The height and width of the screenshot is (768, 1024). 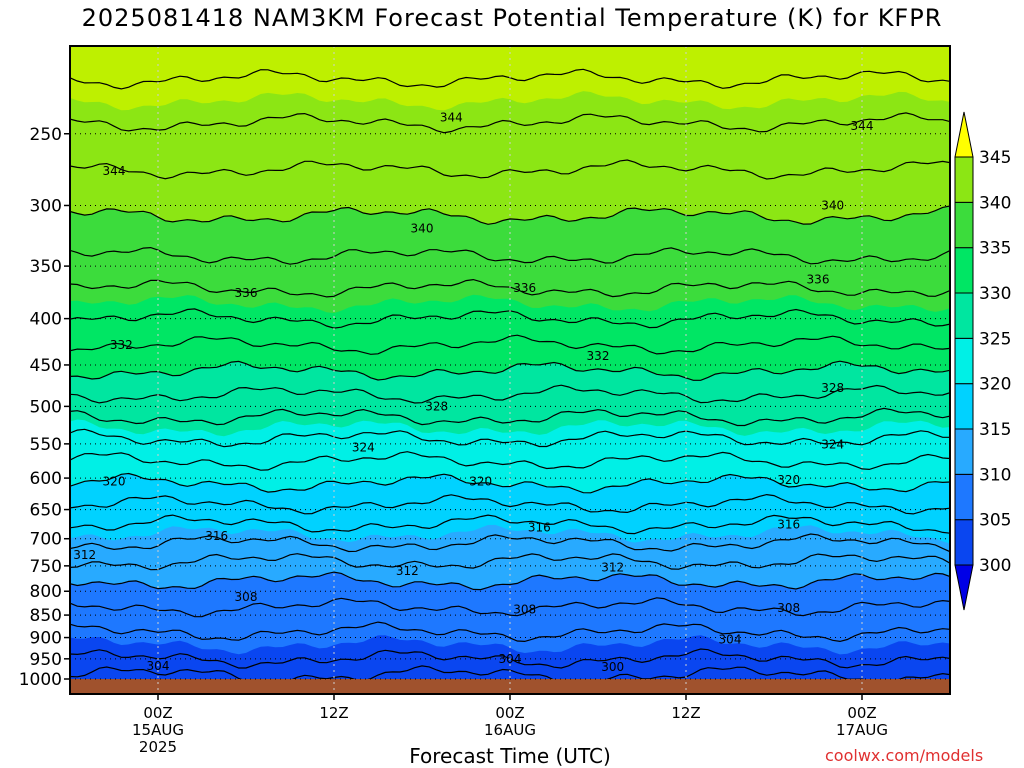 What do you see at coordinates (995, 521) in the screenshot?
I see `colorbar-label: 305` at bounding box center [995, 521].